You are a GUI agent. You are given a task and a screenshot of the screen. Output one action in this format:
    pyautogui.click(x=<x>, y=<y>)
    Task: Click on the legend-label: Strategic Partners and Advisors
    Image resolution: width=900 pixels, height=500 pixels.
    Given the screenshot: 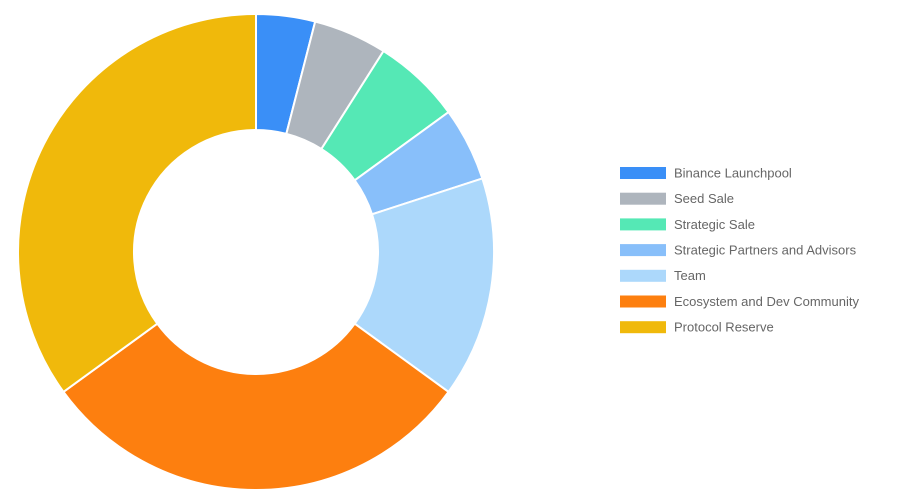 What is the action you would take?
    pyautogui.click(x=765, y=250)
    